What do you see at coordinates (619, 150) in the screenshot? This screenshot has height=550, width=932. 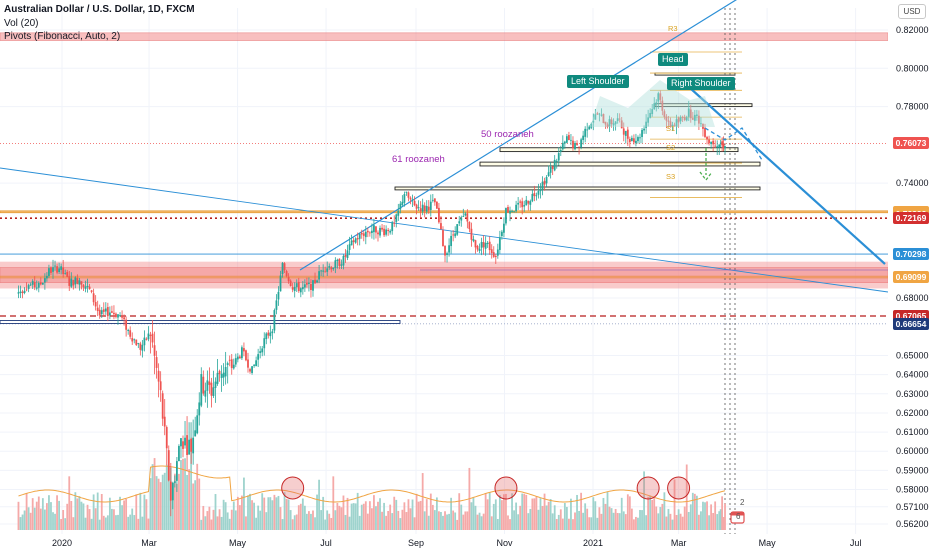 I see `neckline-box` at bounding box center [619, 150].